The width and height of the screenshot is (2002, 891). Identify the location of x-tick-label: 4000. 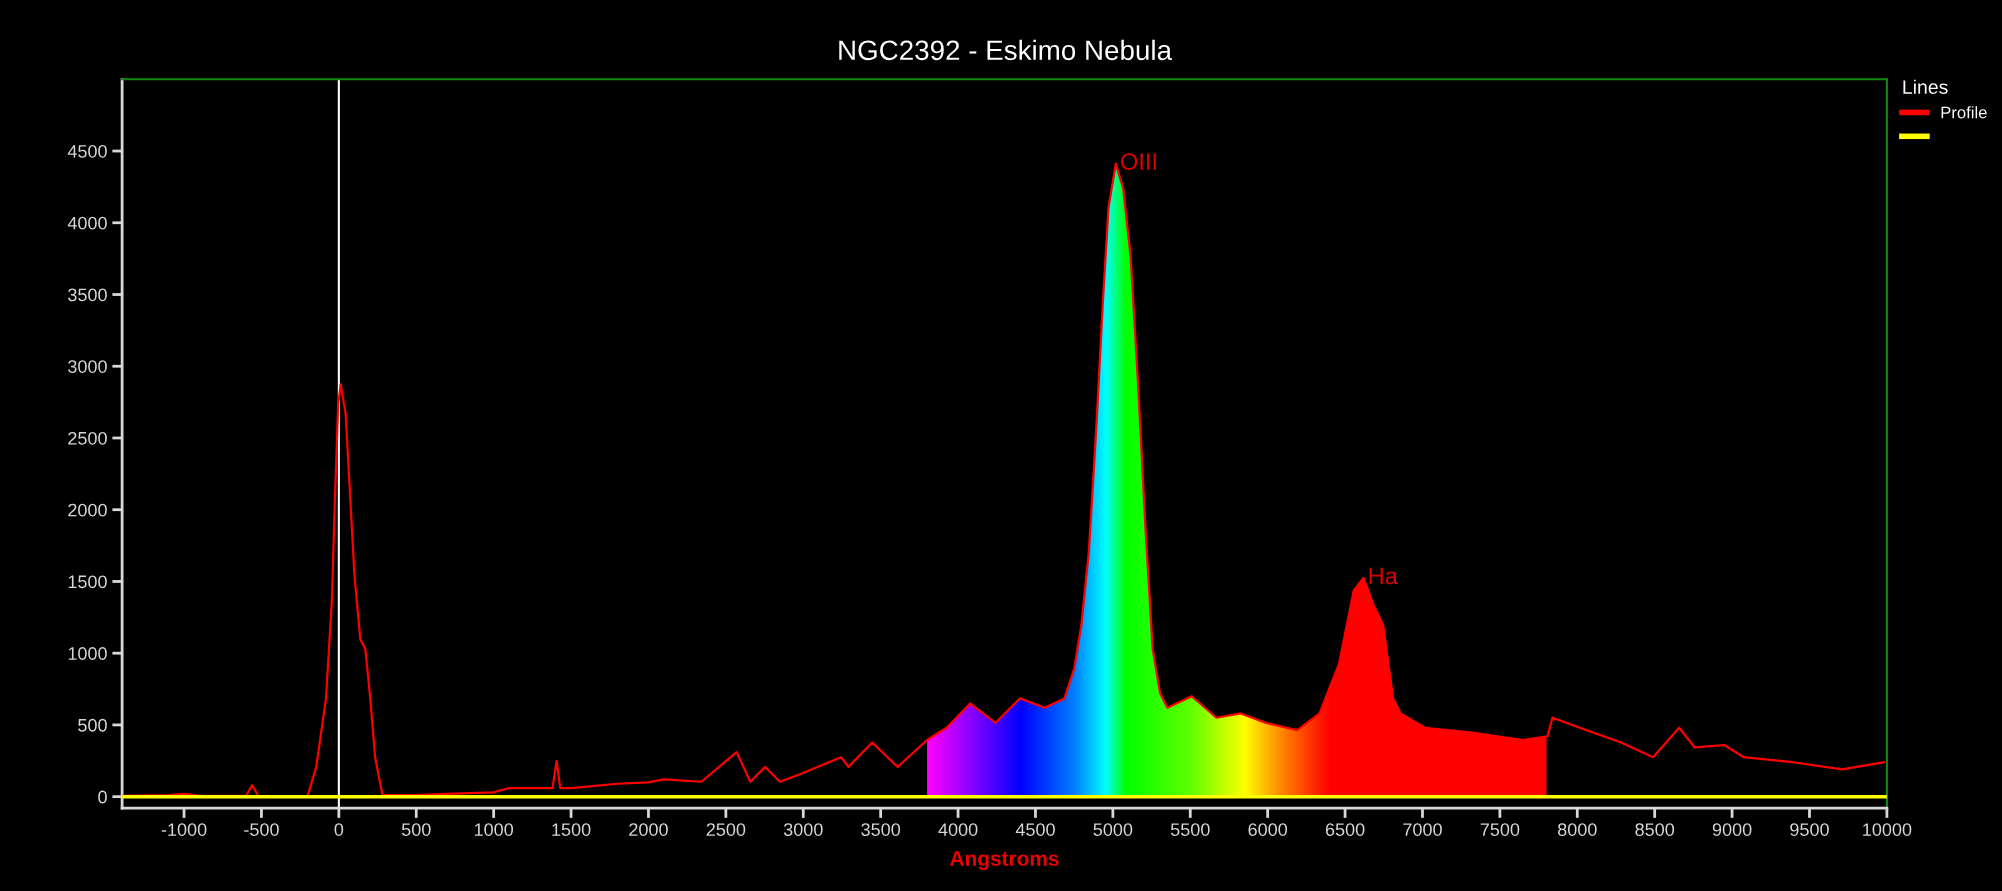
(958, 829).